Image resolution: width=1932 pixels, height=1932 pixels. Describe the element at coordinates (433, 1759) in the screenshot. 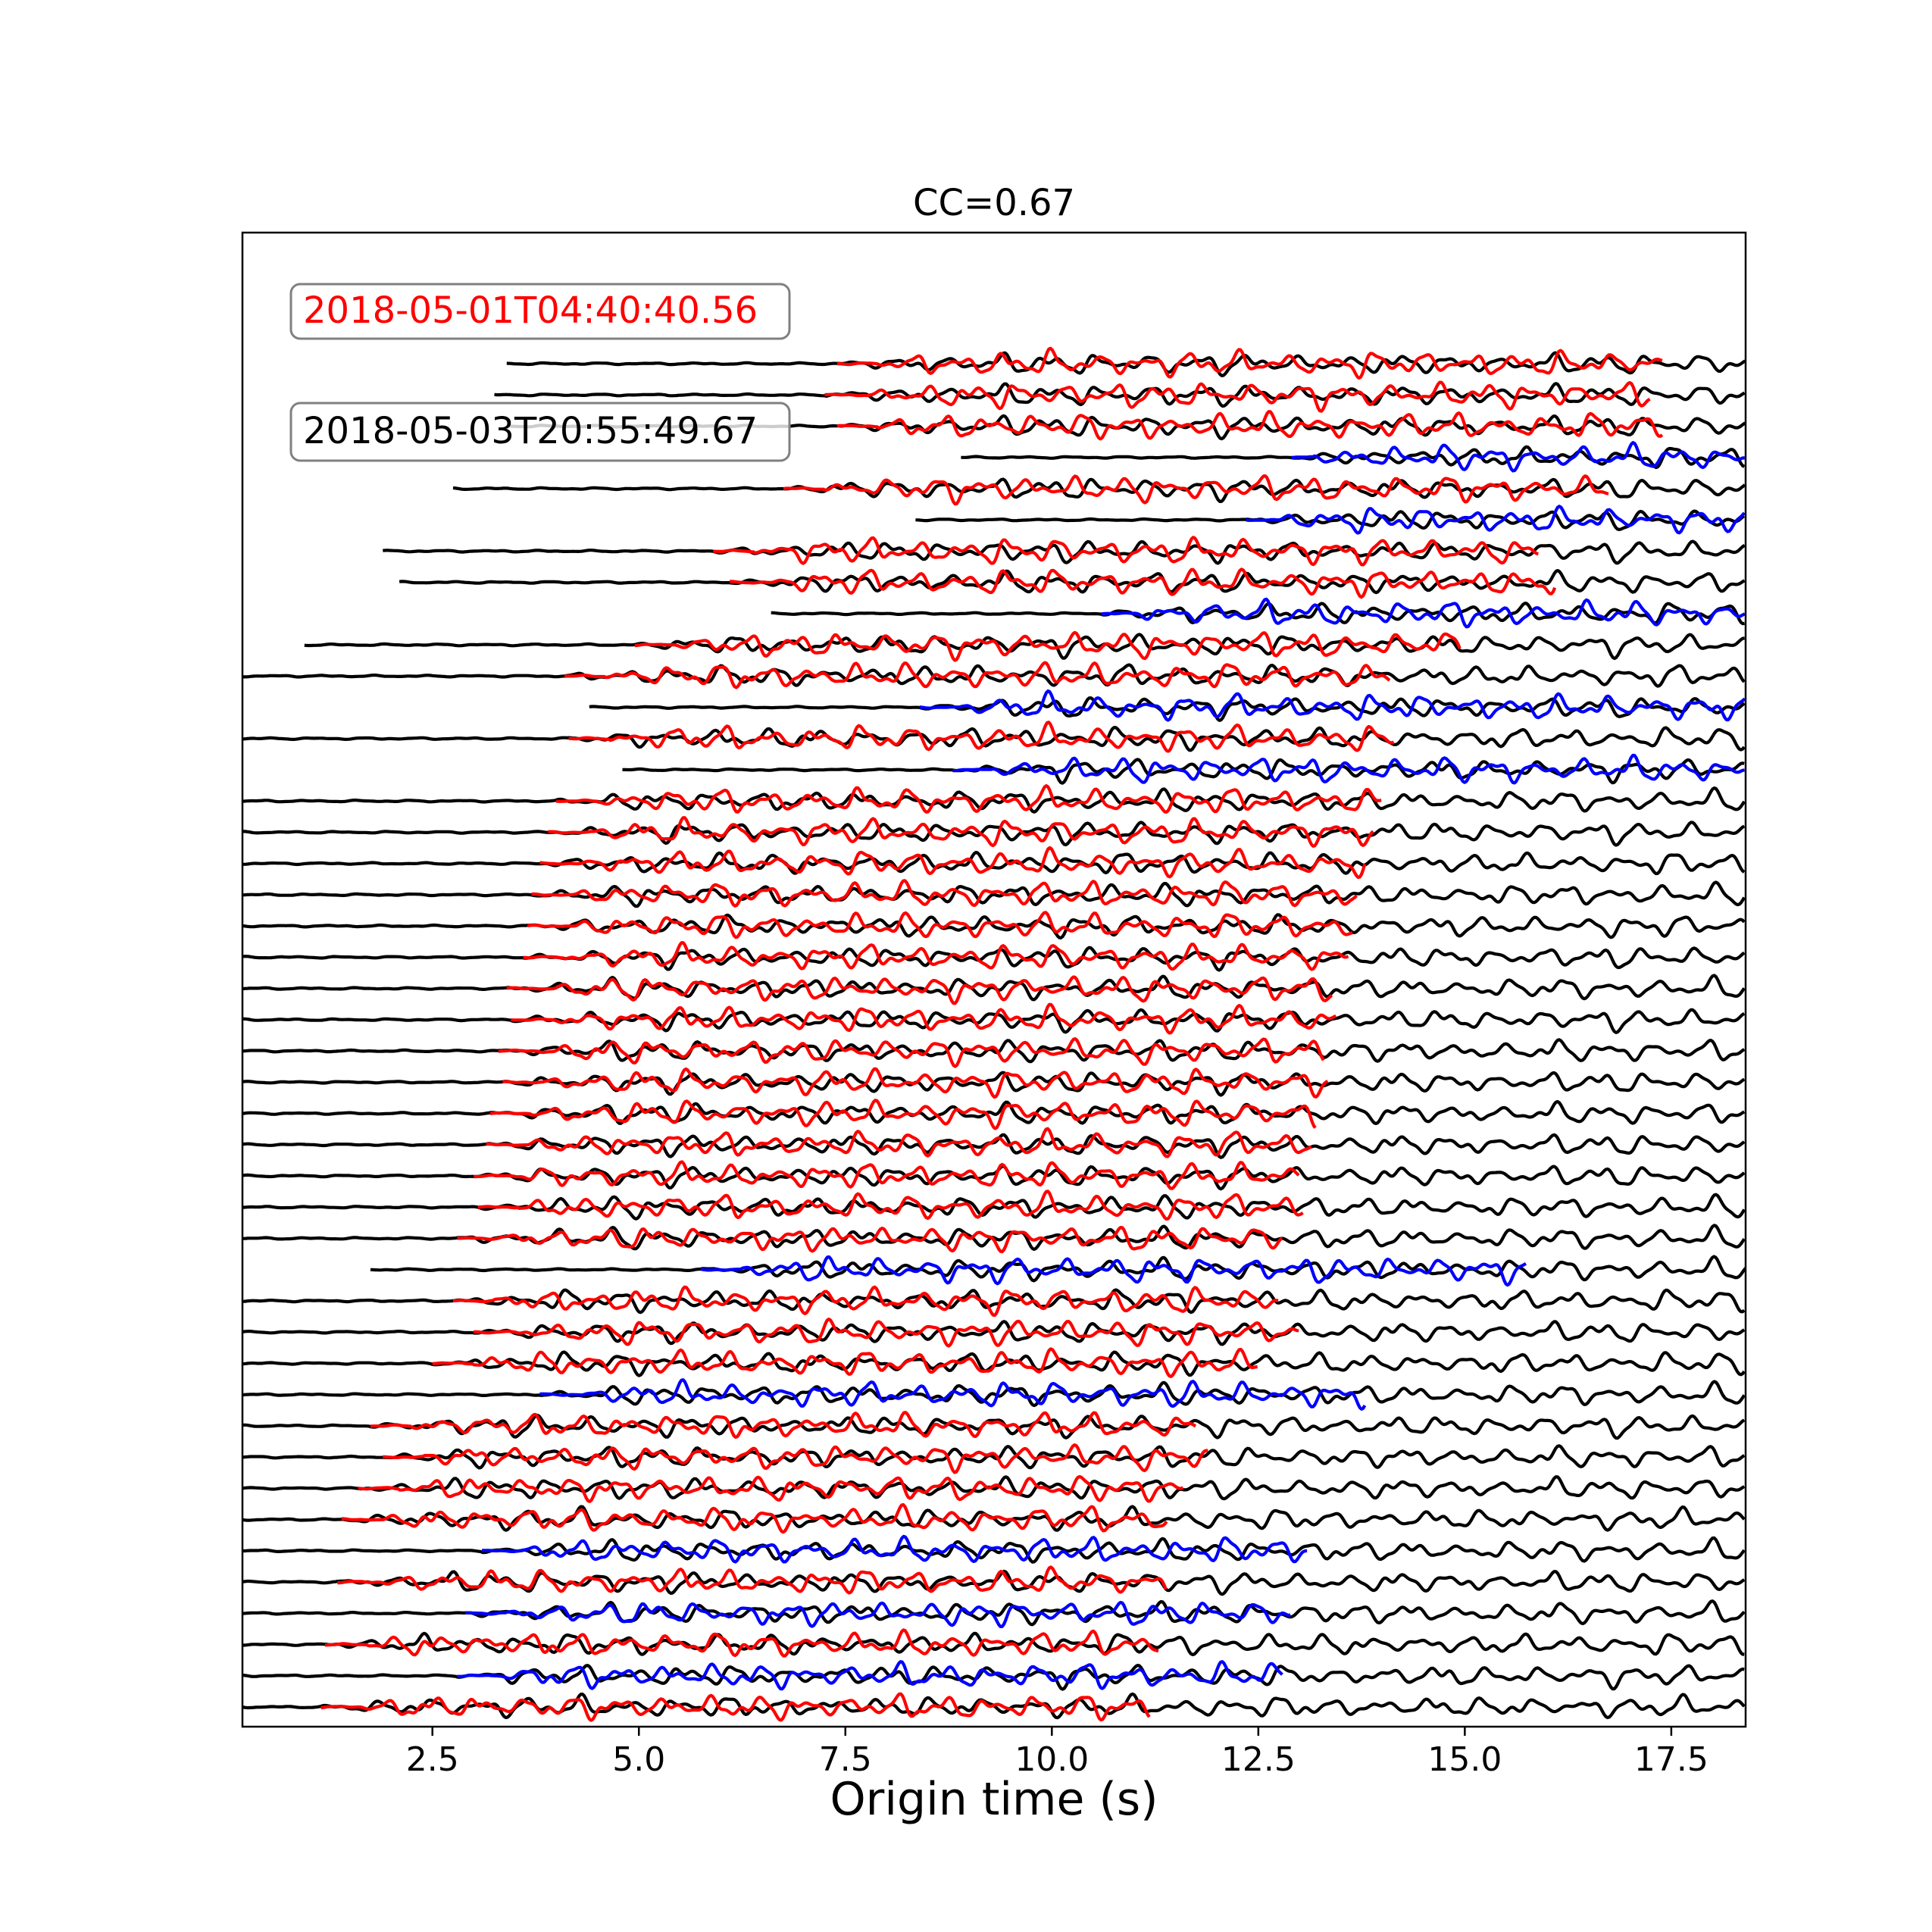

I see `x-tick-label: 2.5` at that location.